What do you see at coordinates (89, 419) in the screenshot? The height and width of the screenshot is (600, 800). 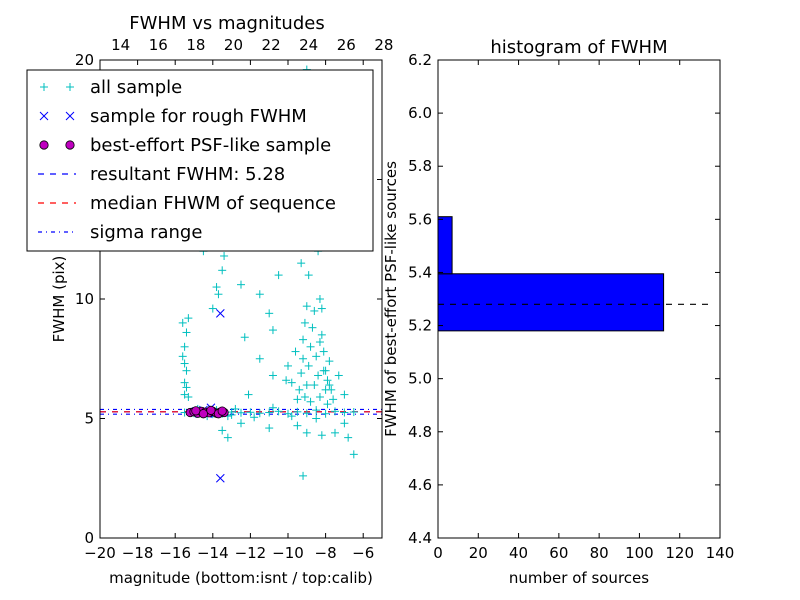 I see `scatter-y-tick-label-1: 5` at bounding box center [89, 419].